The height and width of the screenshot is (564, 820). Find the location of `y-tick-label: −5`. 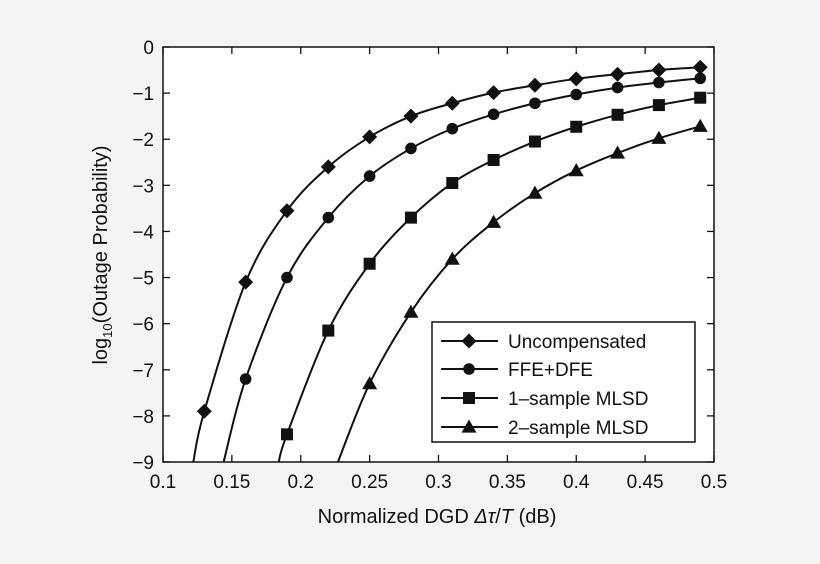

y-tick-label: −5 is located at coordinates (143, 279).